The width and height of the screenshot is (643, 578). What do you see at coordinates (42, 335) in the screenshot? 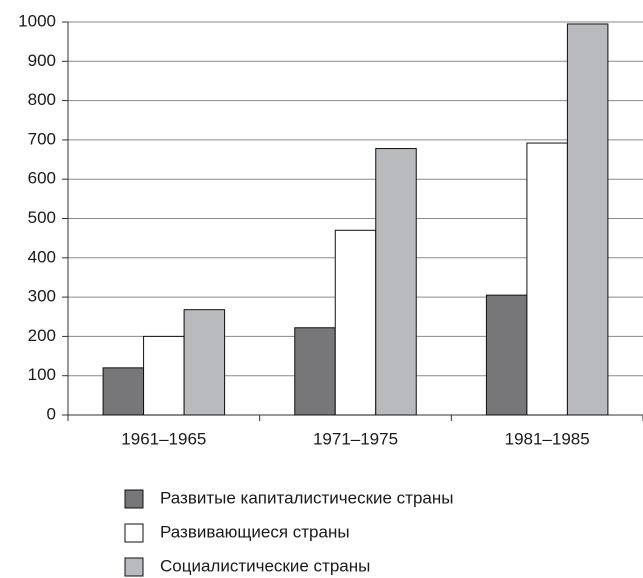
I see `y-tick-label: 200` at bounding box center [42, 335].